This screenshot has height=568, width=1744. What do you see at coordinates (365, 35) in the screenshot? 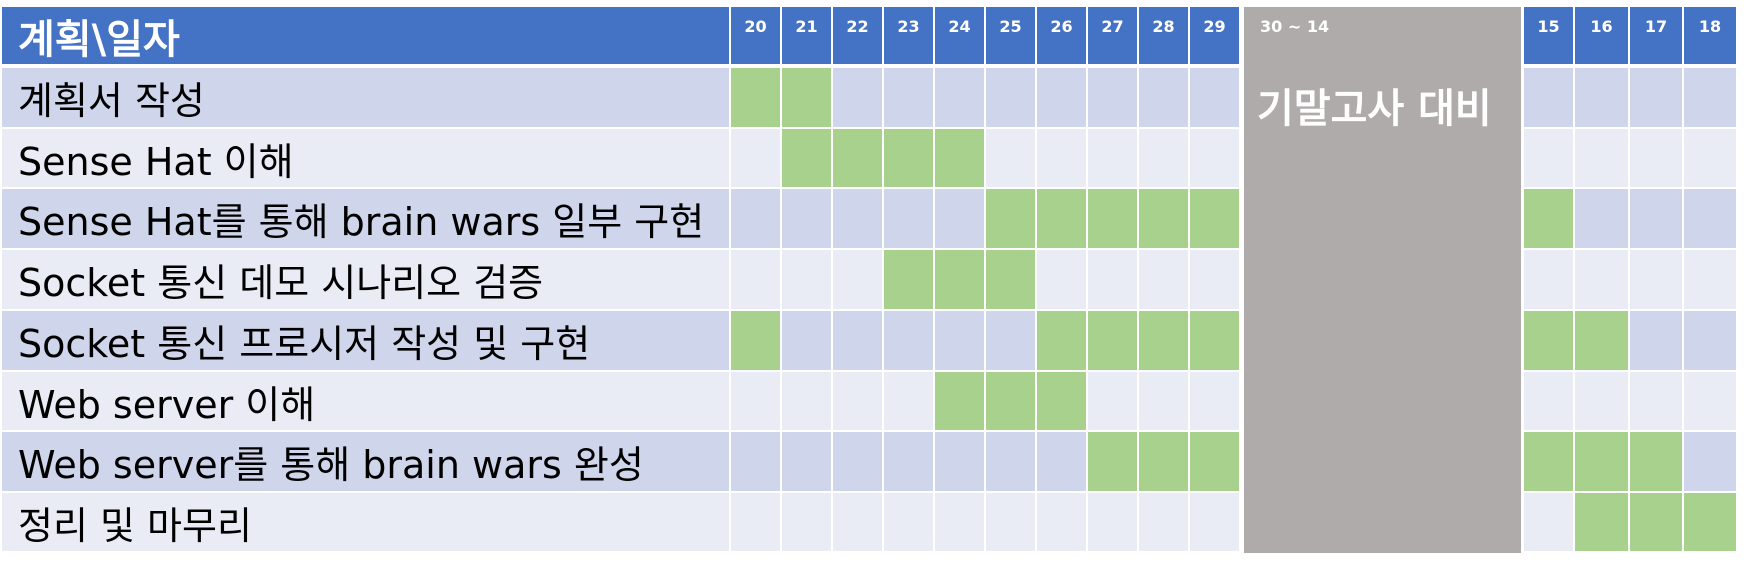
I see `header-title: 계획\일자` at bounding box center [365, 35].